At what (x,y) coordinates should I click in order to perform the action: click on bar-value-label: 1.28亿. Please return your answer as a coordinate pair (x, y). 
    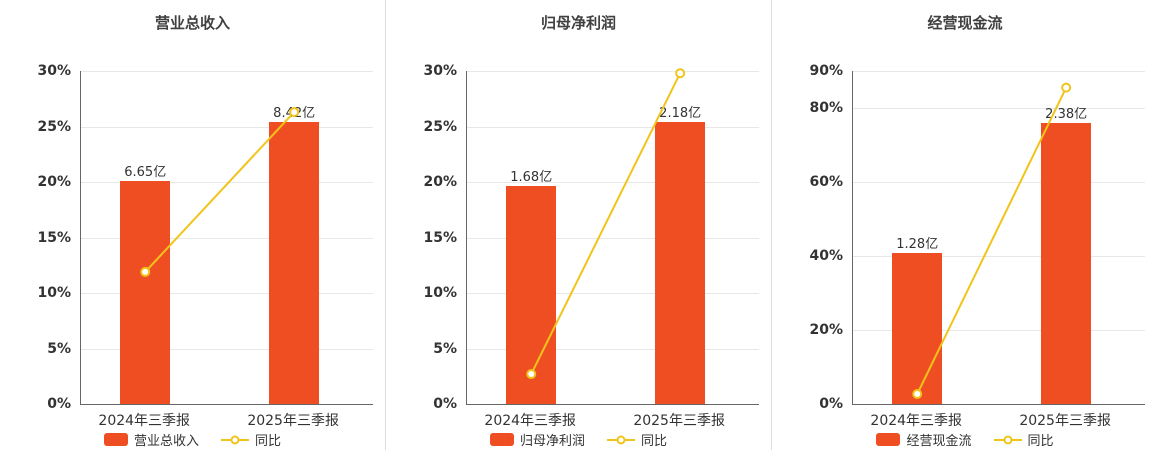
    Looking at the image, I should click on (917, 245).